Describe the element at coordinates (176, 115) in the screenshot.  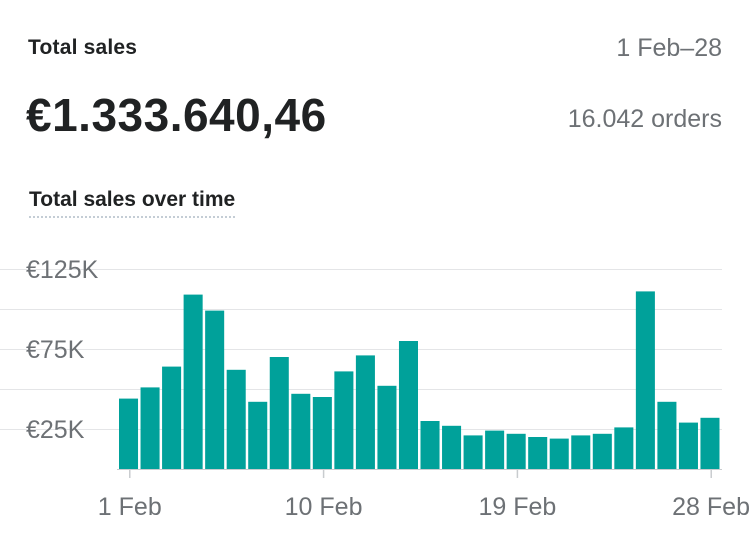
I see `total-sales-value: €1.333.640,46` at that location.